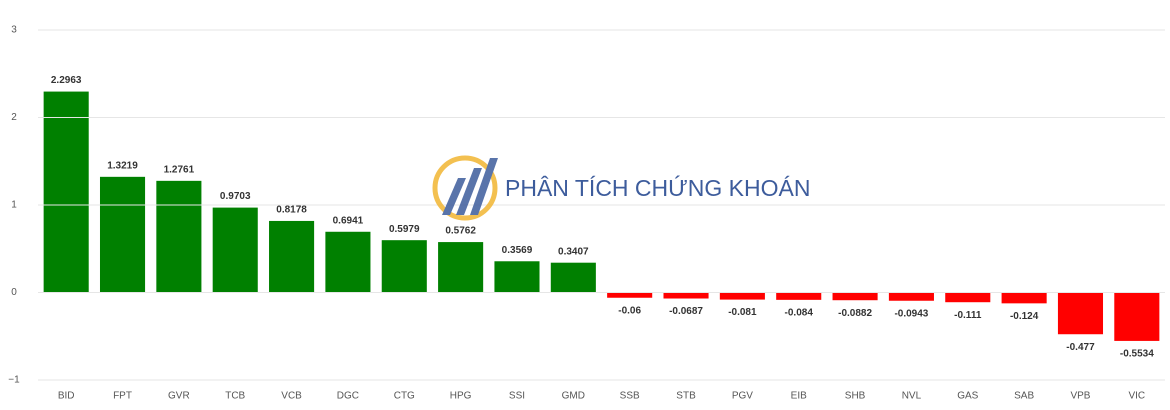 This screenshot has width=1170, height=410. Describe the element at coordinates (855, 313) in the screenshot. I see `value-label: -0.0882` at that location.